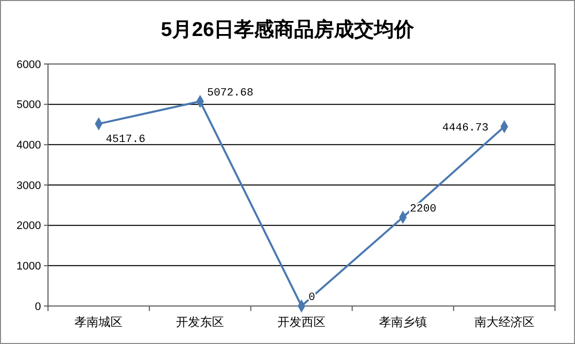  I want to click on y-tick-label: 4000, so click(28, 146).